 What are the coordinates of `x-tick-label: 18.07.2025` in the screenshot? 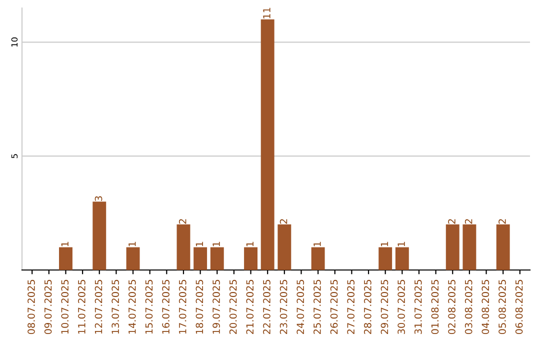 It's located at (200, 307).